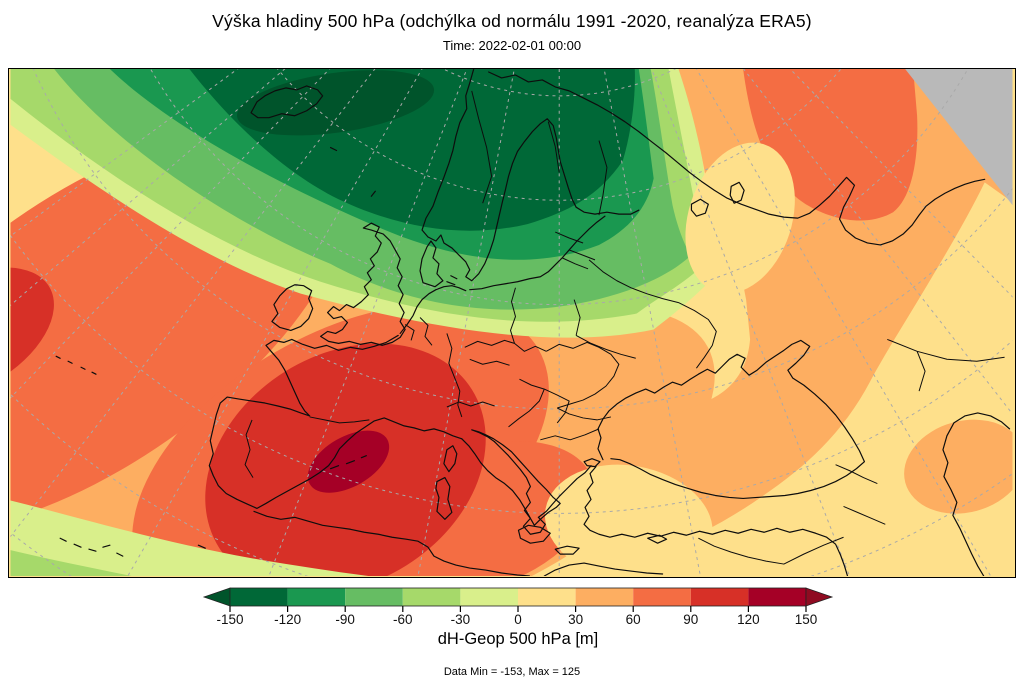  What do you see at coordinates (611, 544) in the screenshot?
I see `coast-crete-cyprus` at bounding box center [611, 544].